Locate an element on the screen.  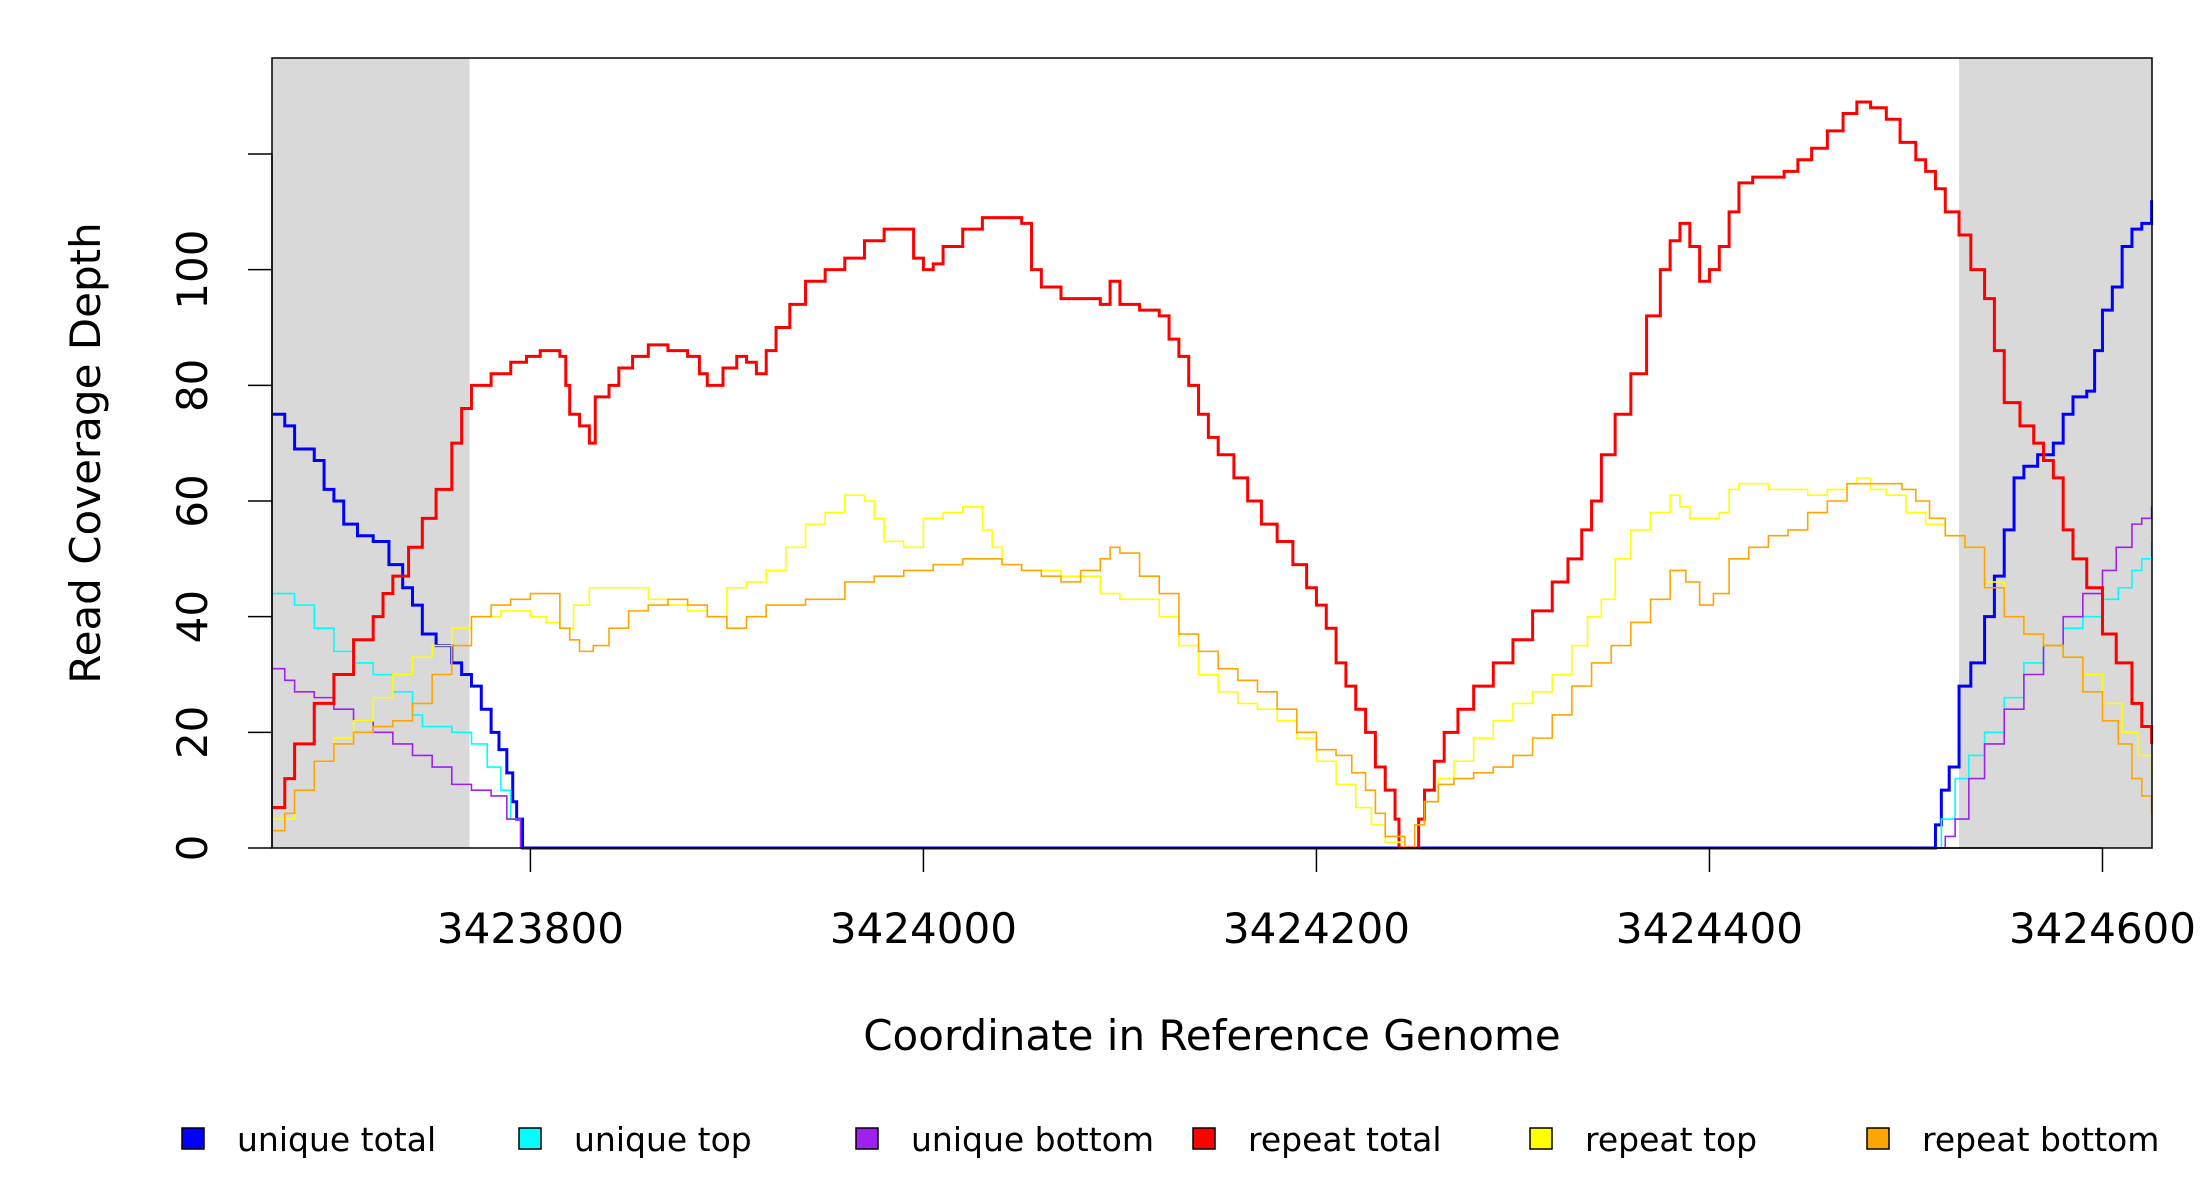
y-tick-label: 60 is located at coordinates (192, 500).